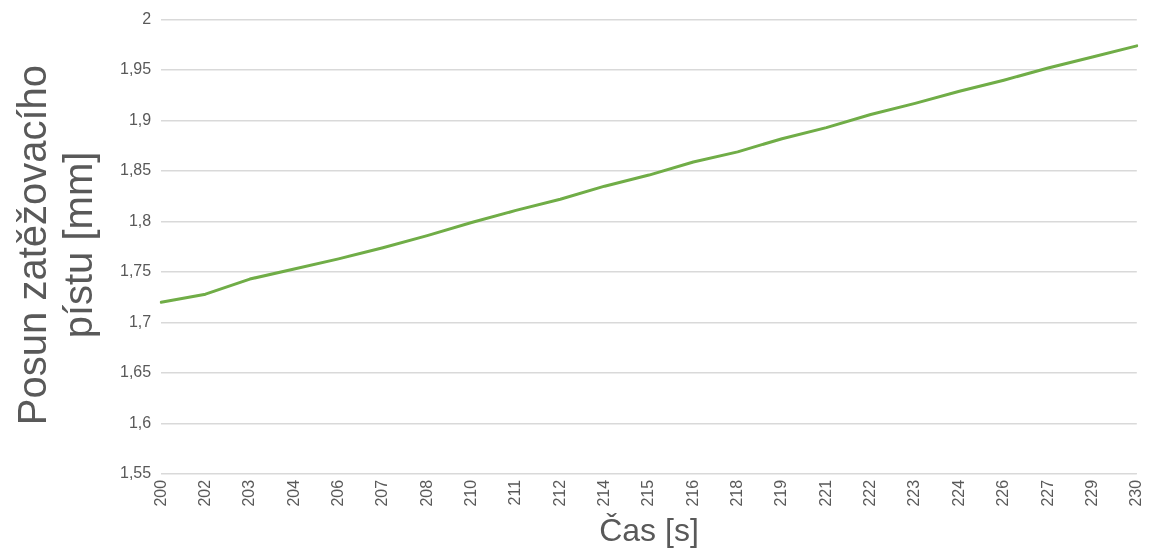 The image size is (1162, 551). What do you see at coordinates (140, 119) in the screenshot?
I see `y-tick-label: 1,9` at bounding box center [140, 119].